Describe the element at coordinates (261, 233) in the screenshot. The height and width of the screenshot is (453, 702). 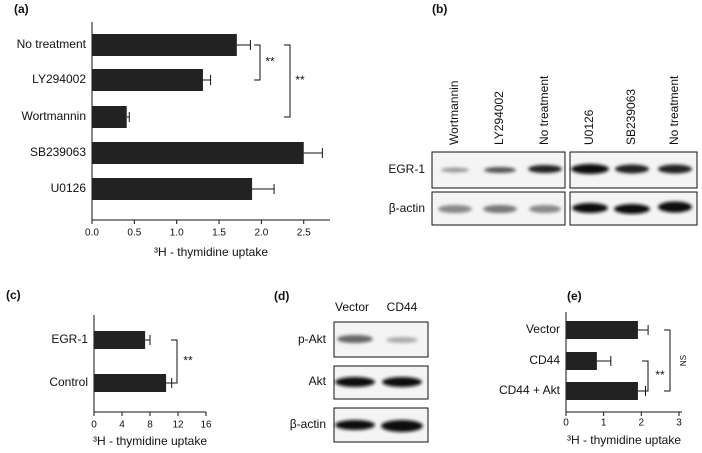
I see `x-tick-label: 2.0` at that location.